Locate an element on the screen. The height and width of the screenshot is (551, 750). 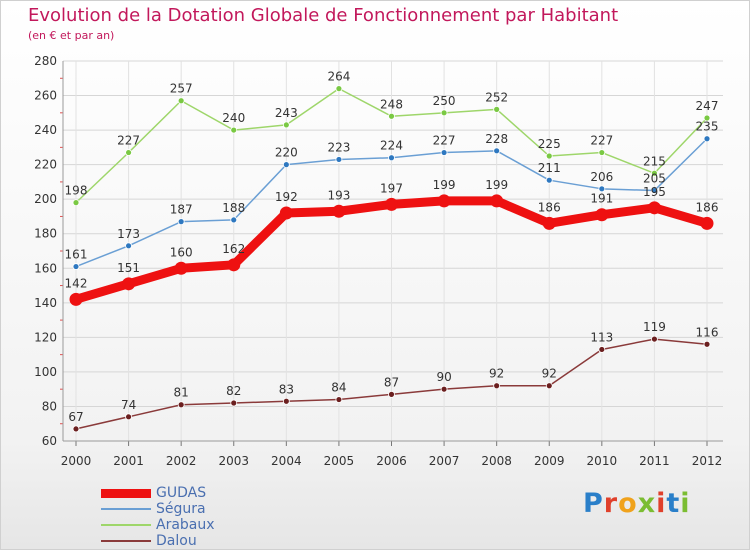
y-tick-label: 160 is located at coordinates (45, 268).